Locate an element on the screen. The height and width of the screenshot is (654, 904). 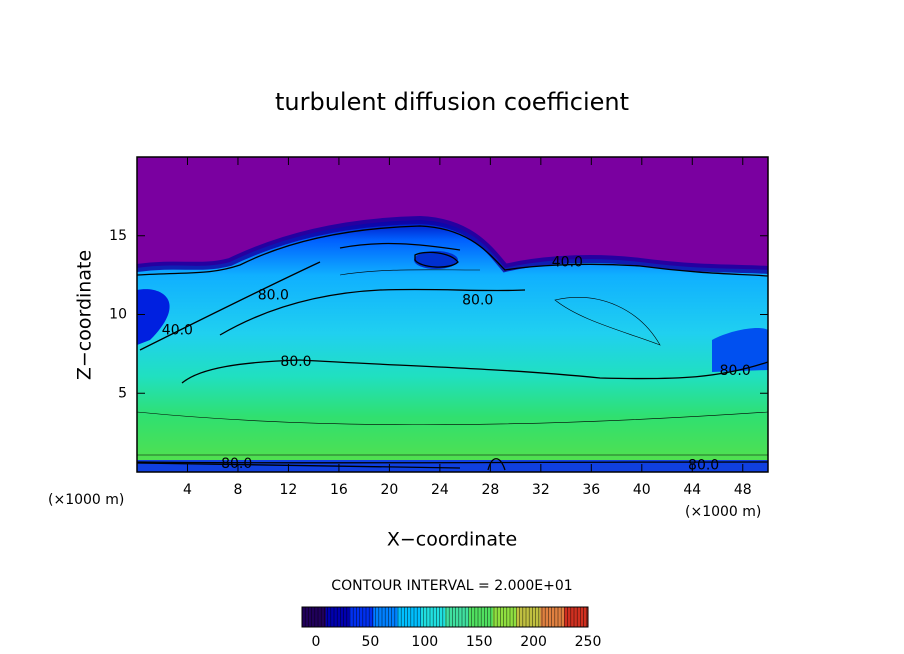
chart-title: turbulent diffusion coefficient is located at coordinates (452, 102).